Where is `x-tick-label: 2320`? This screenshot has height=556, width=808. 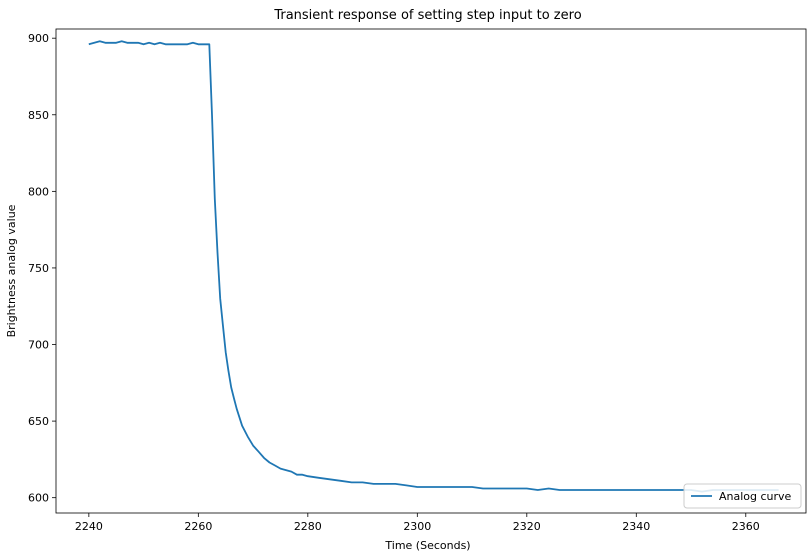
x-tick-label: 2320 is located at coordinates (527, 526).